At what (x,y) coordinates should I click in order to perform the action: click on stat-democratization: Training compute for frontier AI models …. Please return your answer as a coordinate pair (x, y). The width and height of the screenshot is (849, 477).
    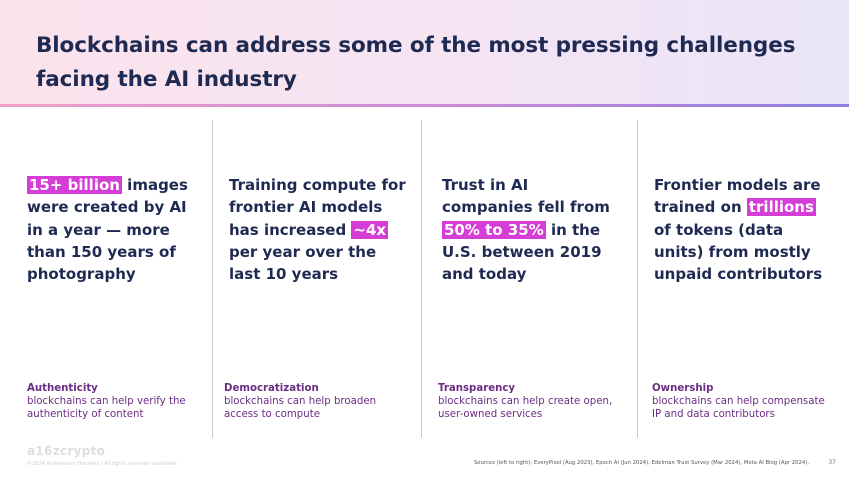
    Looking at the image, I should click on (319, 229).